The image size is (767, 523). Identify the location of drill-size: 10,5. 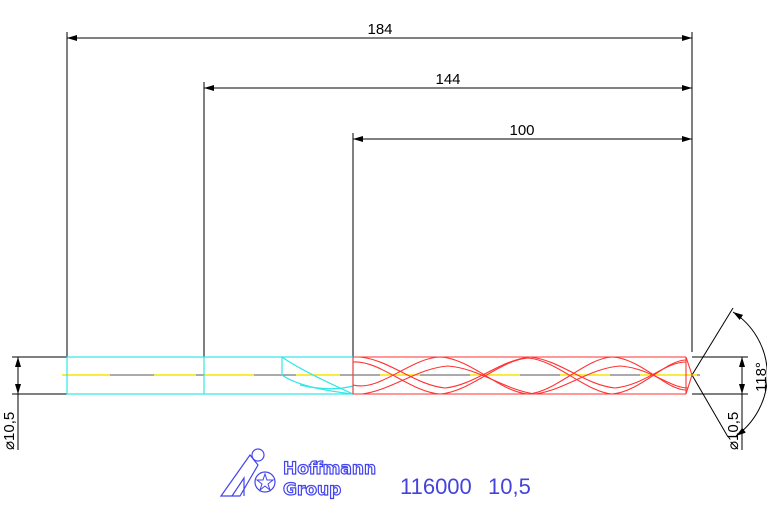
(509, 486).